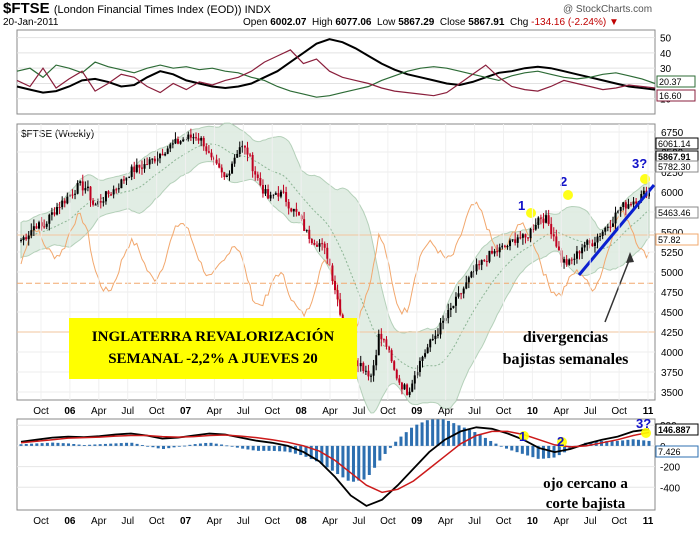 This screenshot has width=699, height=534. What do you see at coordinates (672, 333) in the screenshot?
I see `price-tick-label: 4250` at bounding box center [672, 333].